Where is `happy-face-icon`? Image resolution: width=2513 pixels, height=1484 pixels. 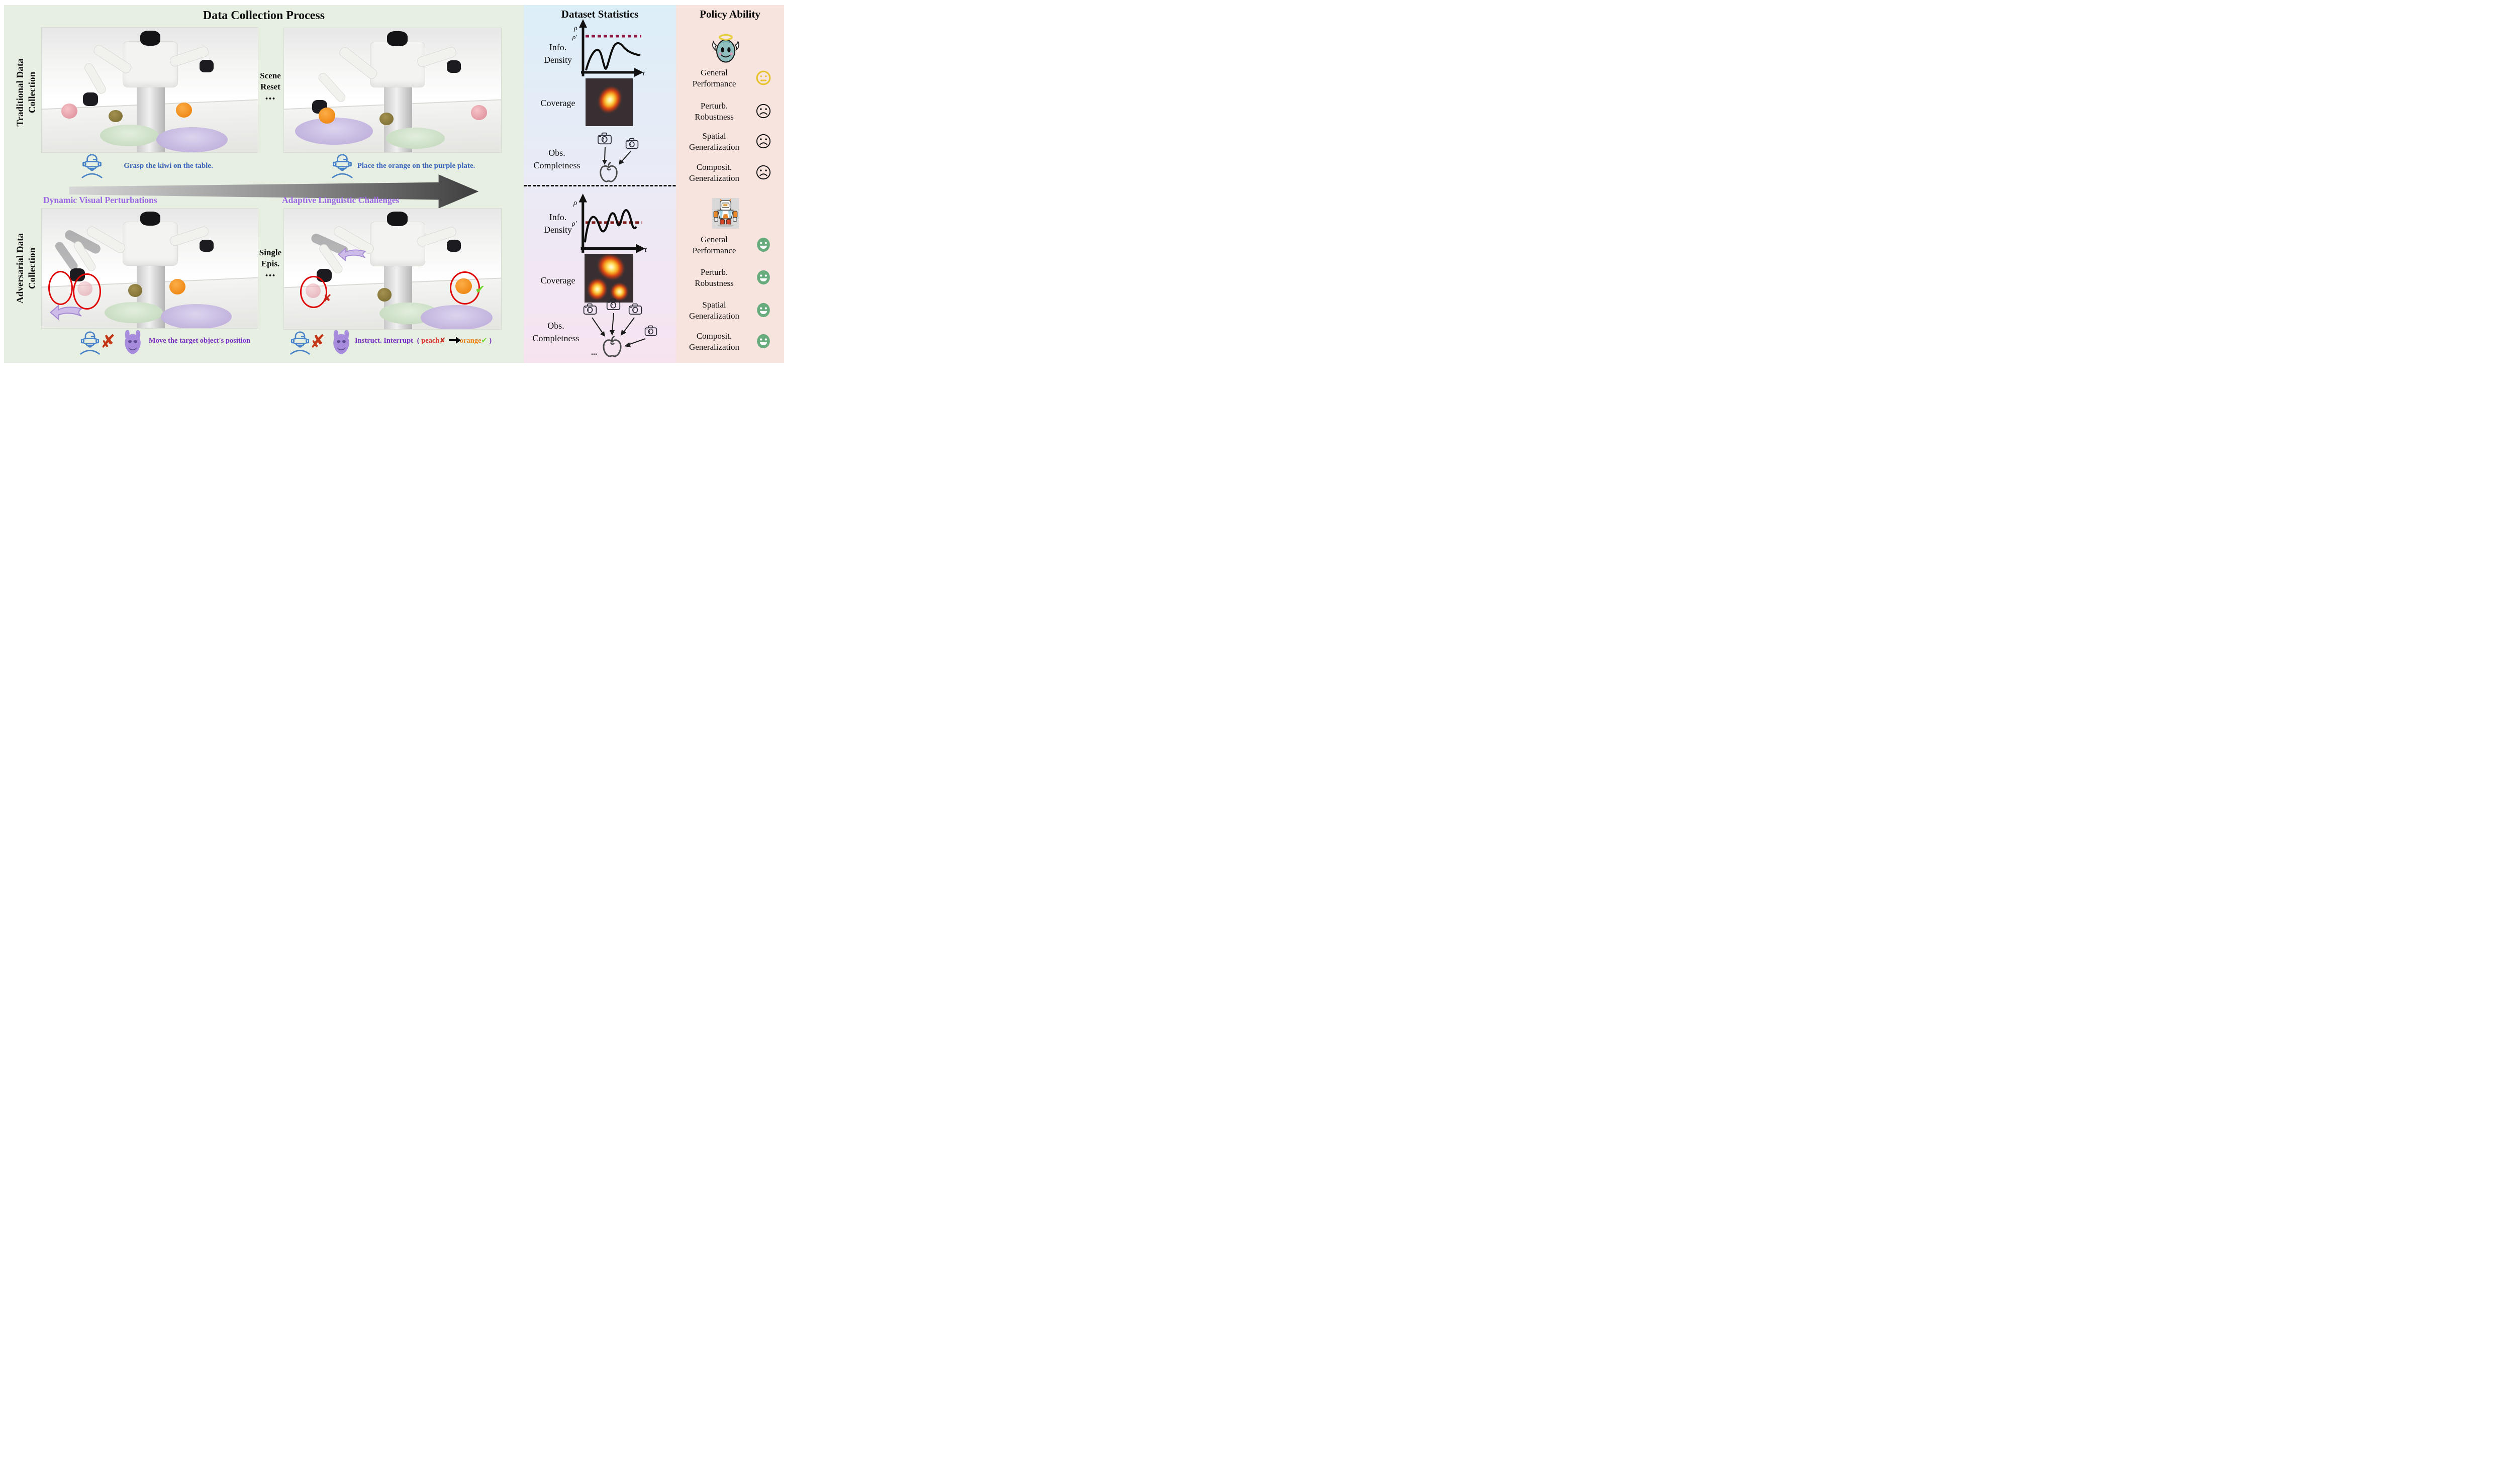
happy-face-icon is located at coordinates (763, 244).